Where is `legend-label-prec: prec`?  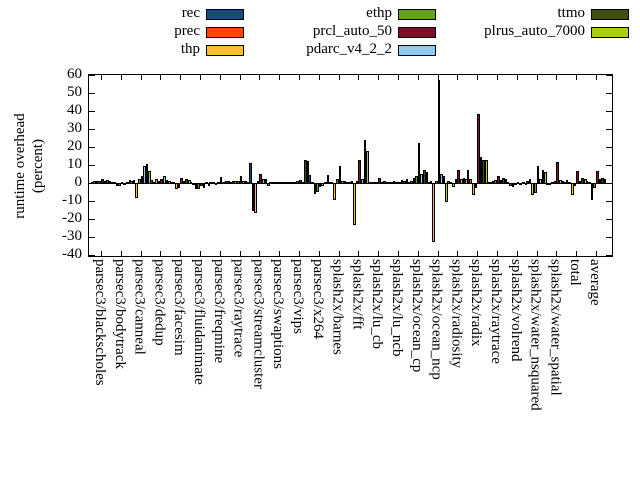 legend-label-prec: prec is located at coordinates (187, 31).